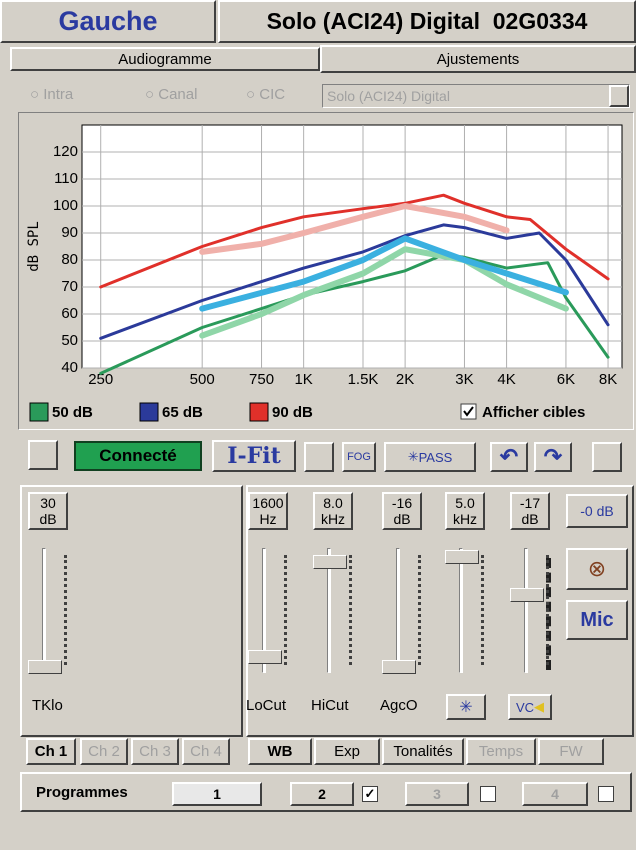 Image resolution: width=636 pixels, height=850 pixels. I want to click on radio-label: Canal, so click(178, 94).